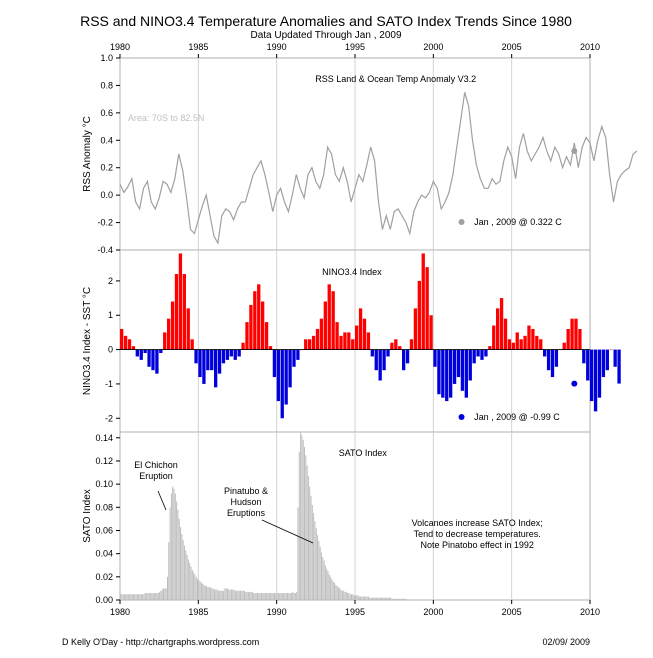  Describe the element at coordinates (198, 47) in the screenshot. I see `x-tick-label-top: 1985` at that location.